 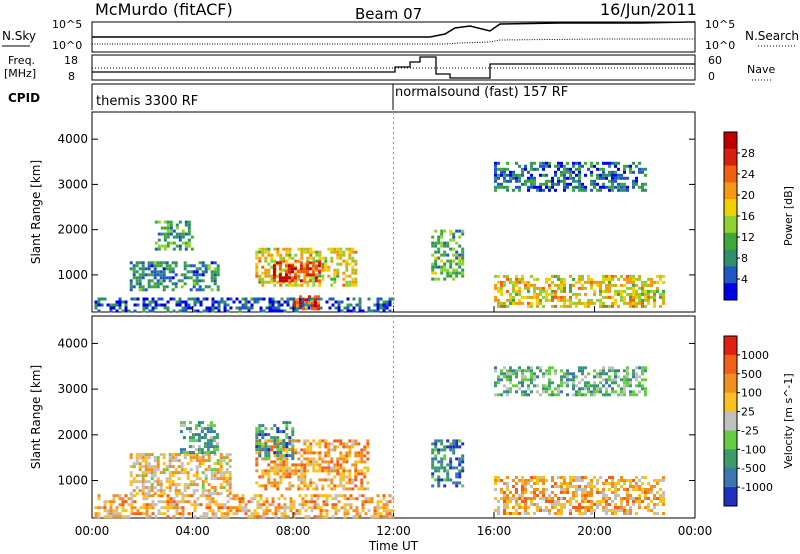 I want to click on velocity-colorbar-tick-label: 1000, so click(x=755, y=355).